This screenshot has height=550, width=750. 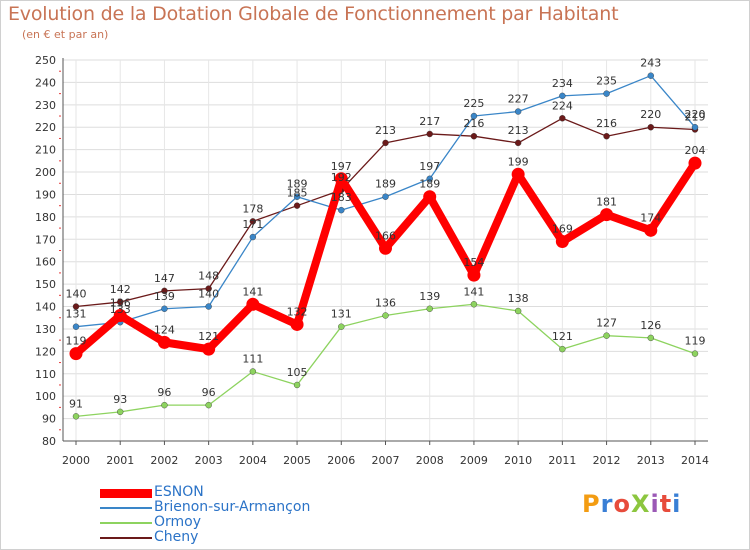 What do you see at coordinates (591, 504) in the screenshot?
I see `logo-letter: P` at bounding box center [591, 504].